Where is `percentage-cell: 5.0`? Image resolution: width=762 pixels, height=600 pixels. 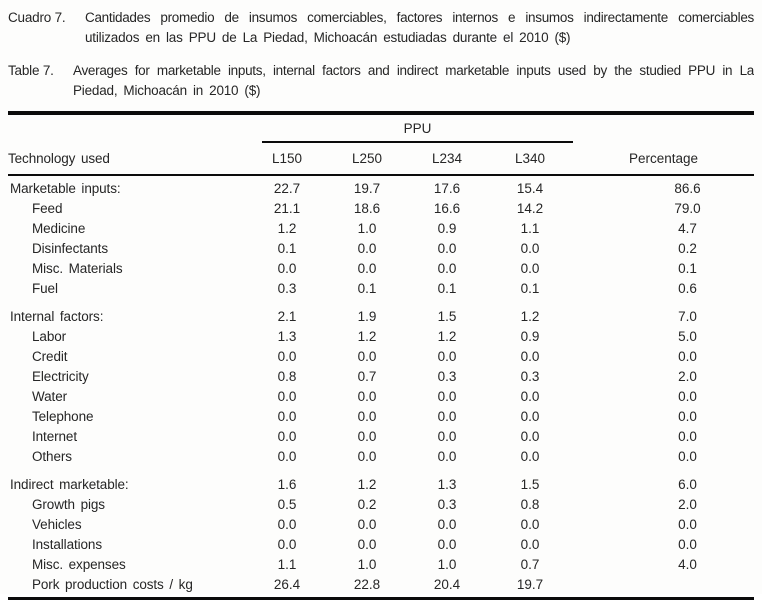 percentage-cell: 5.0 is located at coordinates (687, 336).